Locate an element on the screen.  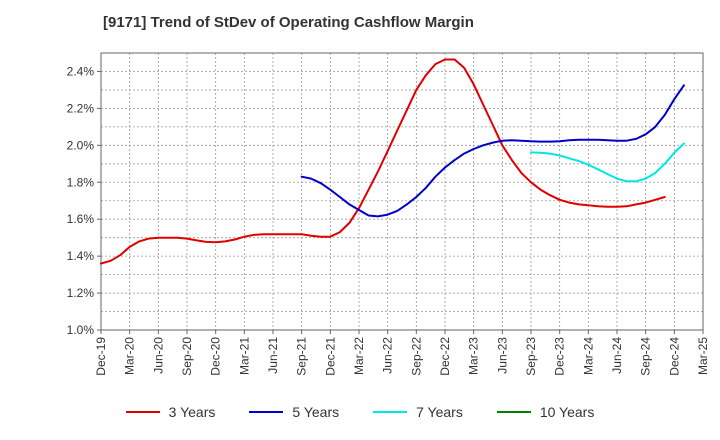
x-tick-label: Sep-23 is located at coordinates (531, 356).